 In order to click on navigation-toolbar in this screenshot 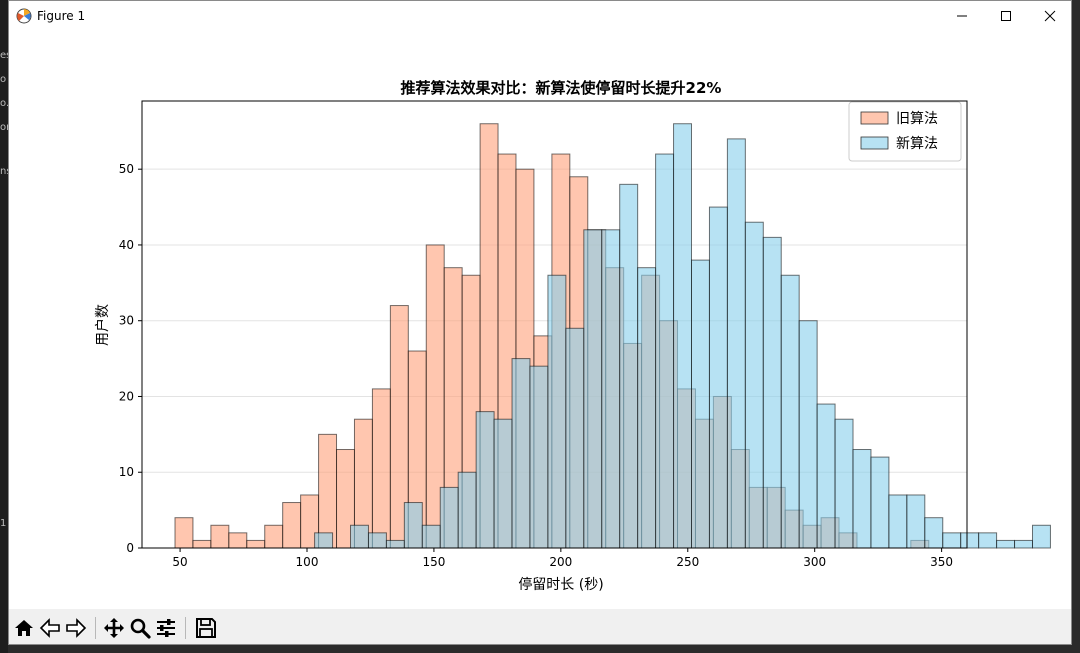, I will do `click(540, 626)`.